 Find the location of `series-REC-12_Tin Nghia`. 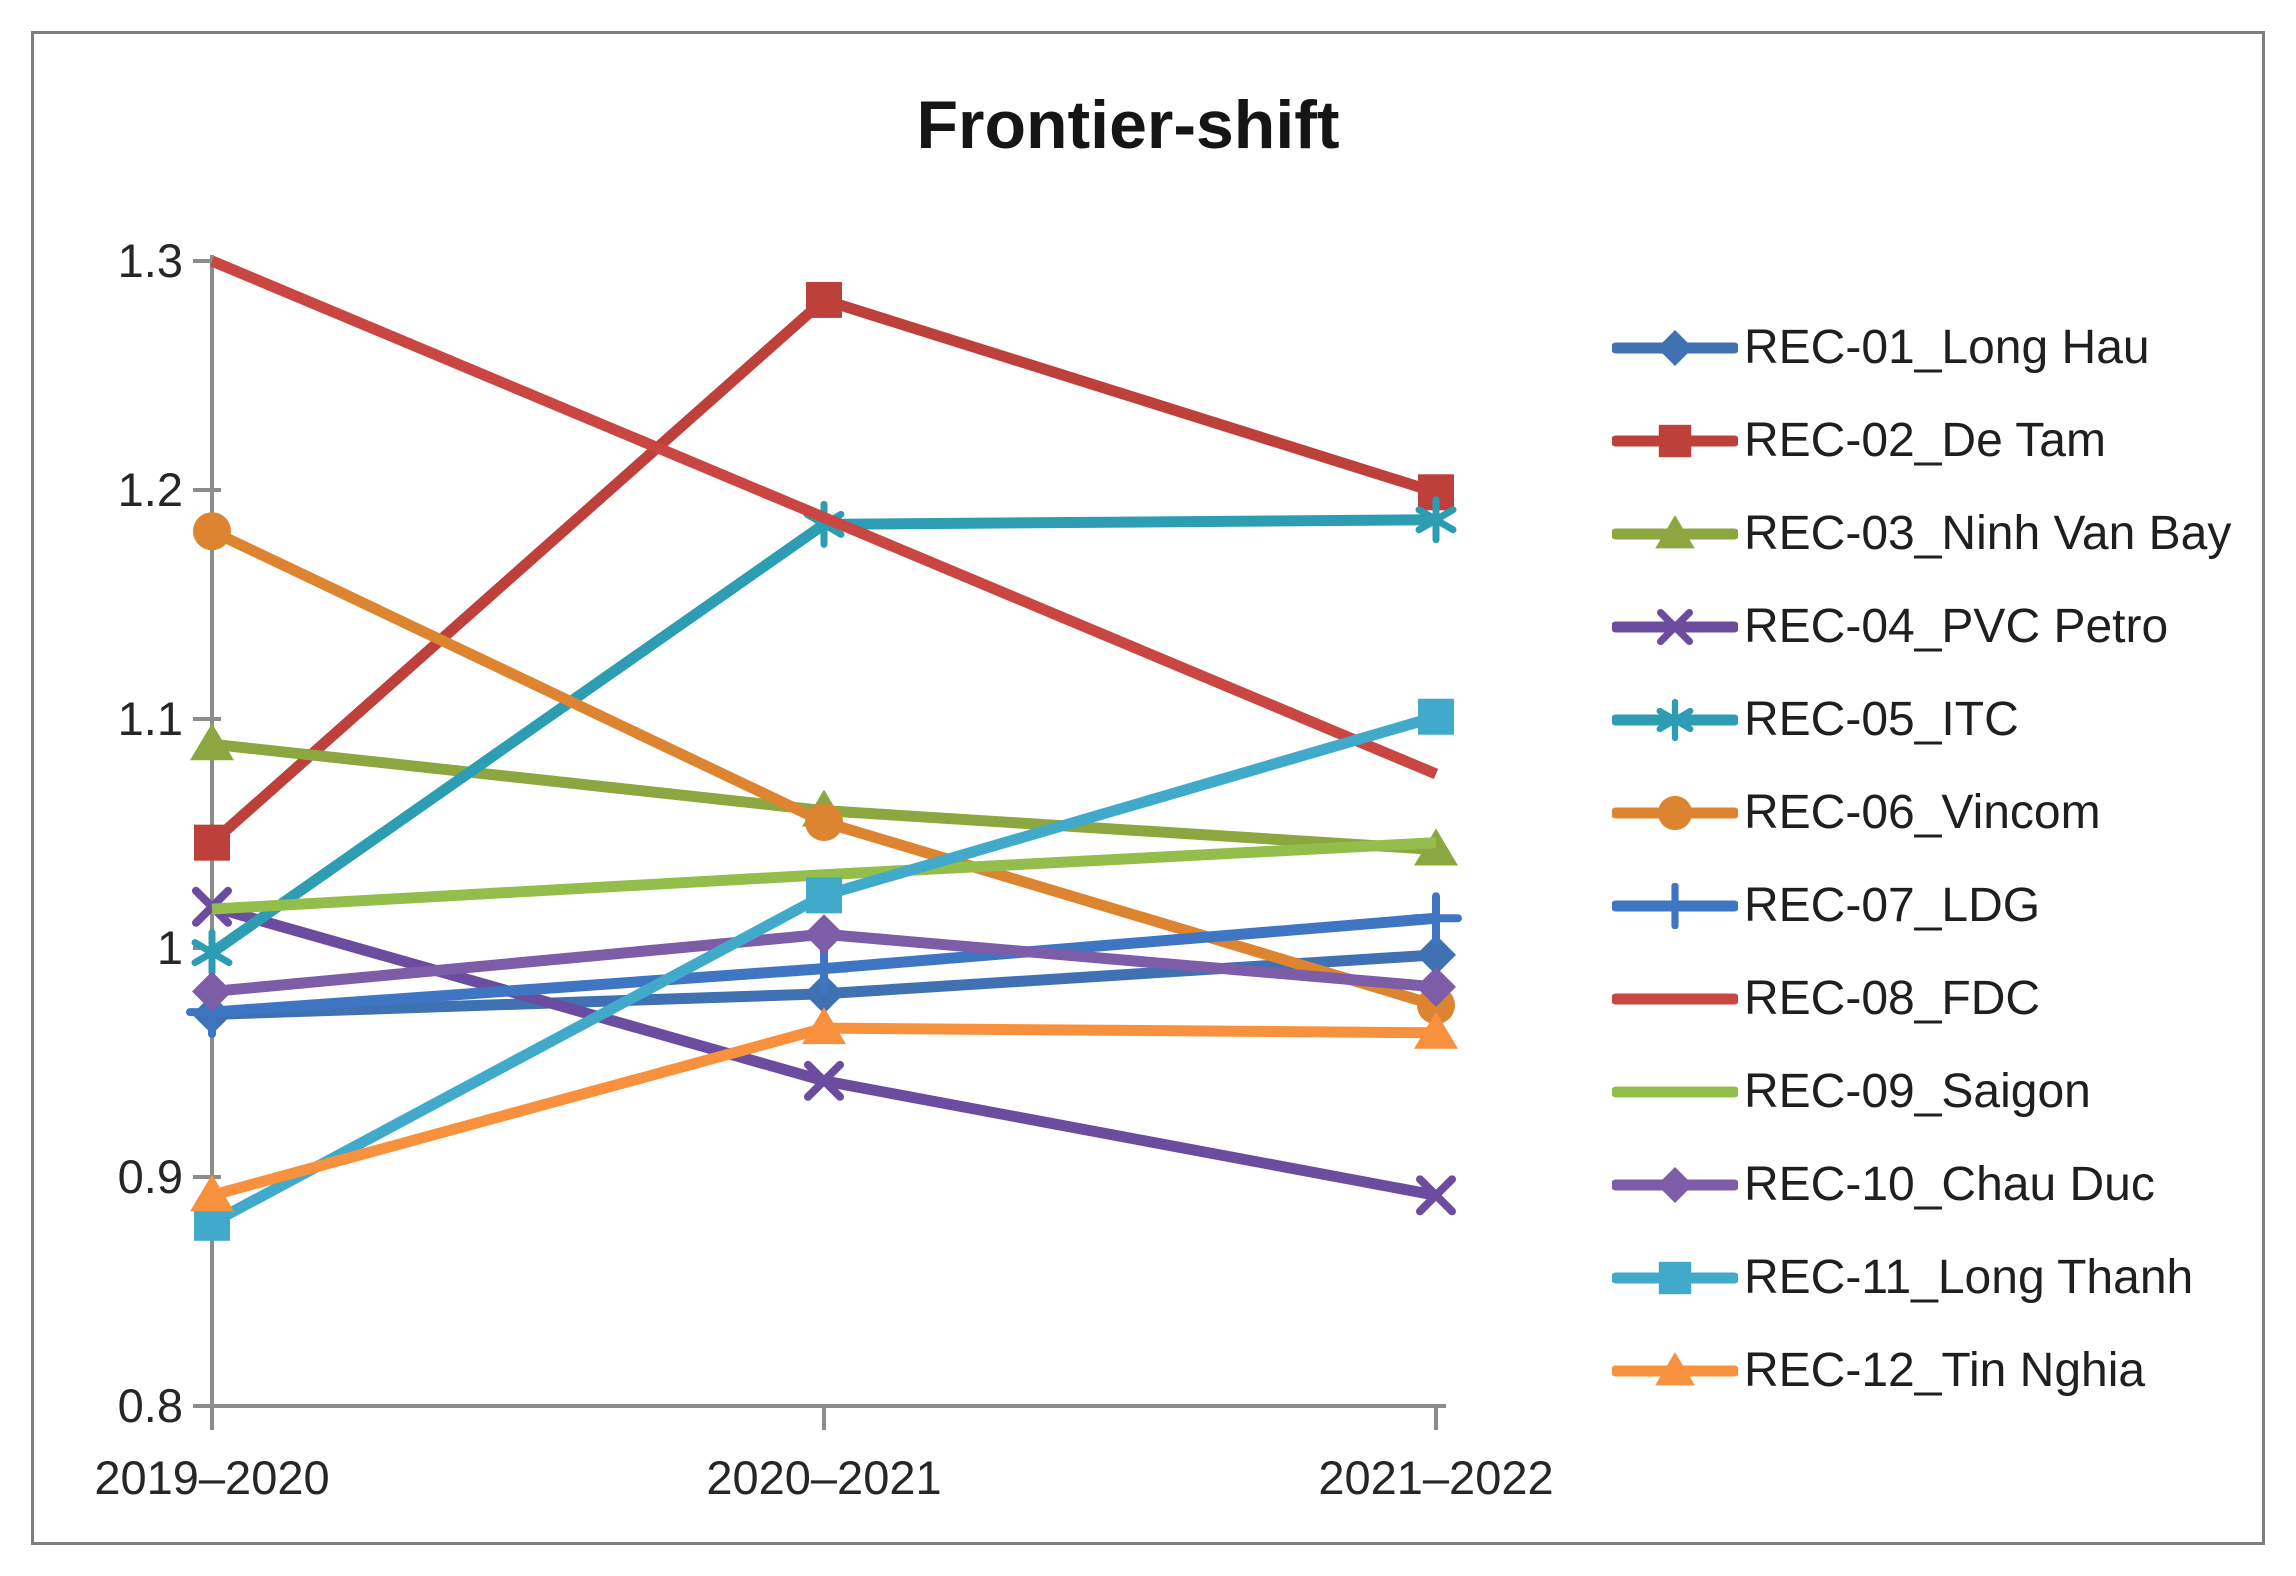

series-REC-12_Tin Nghia is located at coordinates (824, 1109).